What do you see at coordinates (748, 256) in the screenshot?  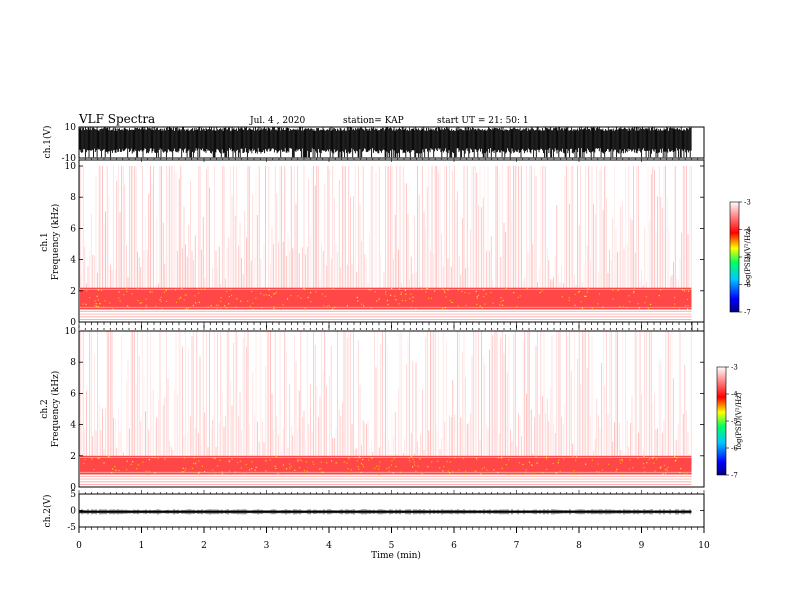 I see `ch1-colorbar-label: log(PSD)(V²/Hz)` at bounding box center [748, 256].